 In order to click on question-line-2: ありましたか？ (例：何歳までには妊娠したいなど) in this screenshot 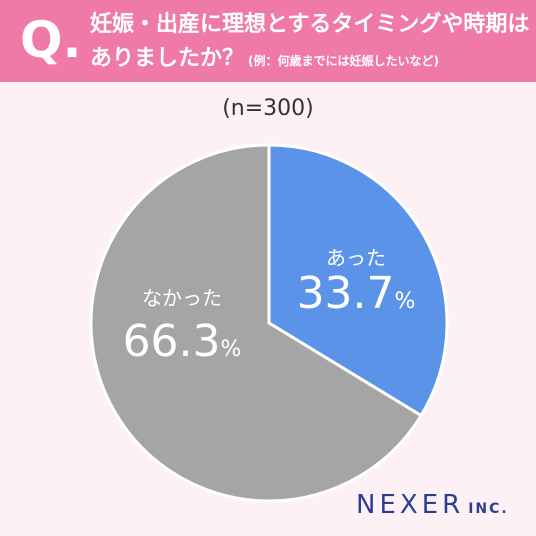, I will do `click(310, 60)`.